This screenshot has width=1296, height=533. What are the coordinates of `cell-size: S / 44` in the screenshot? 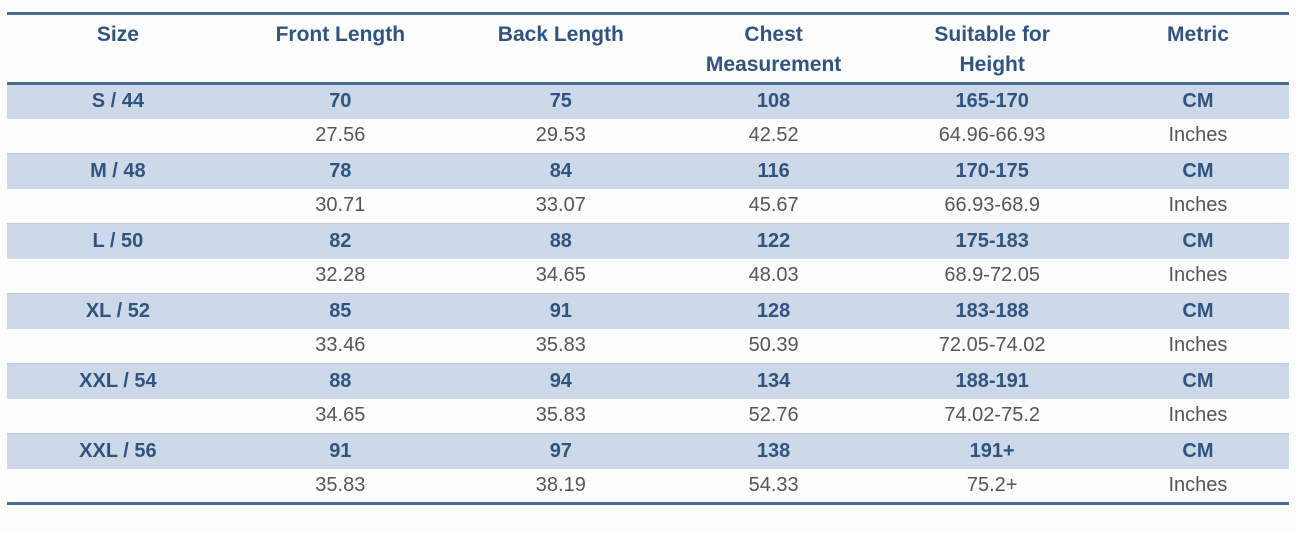 It's located at (118, 101).